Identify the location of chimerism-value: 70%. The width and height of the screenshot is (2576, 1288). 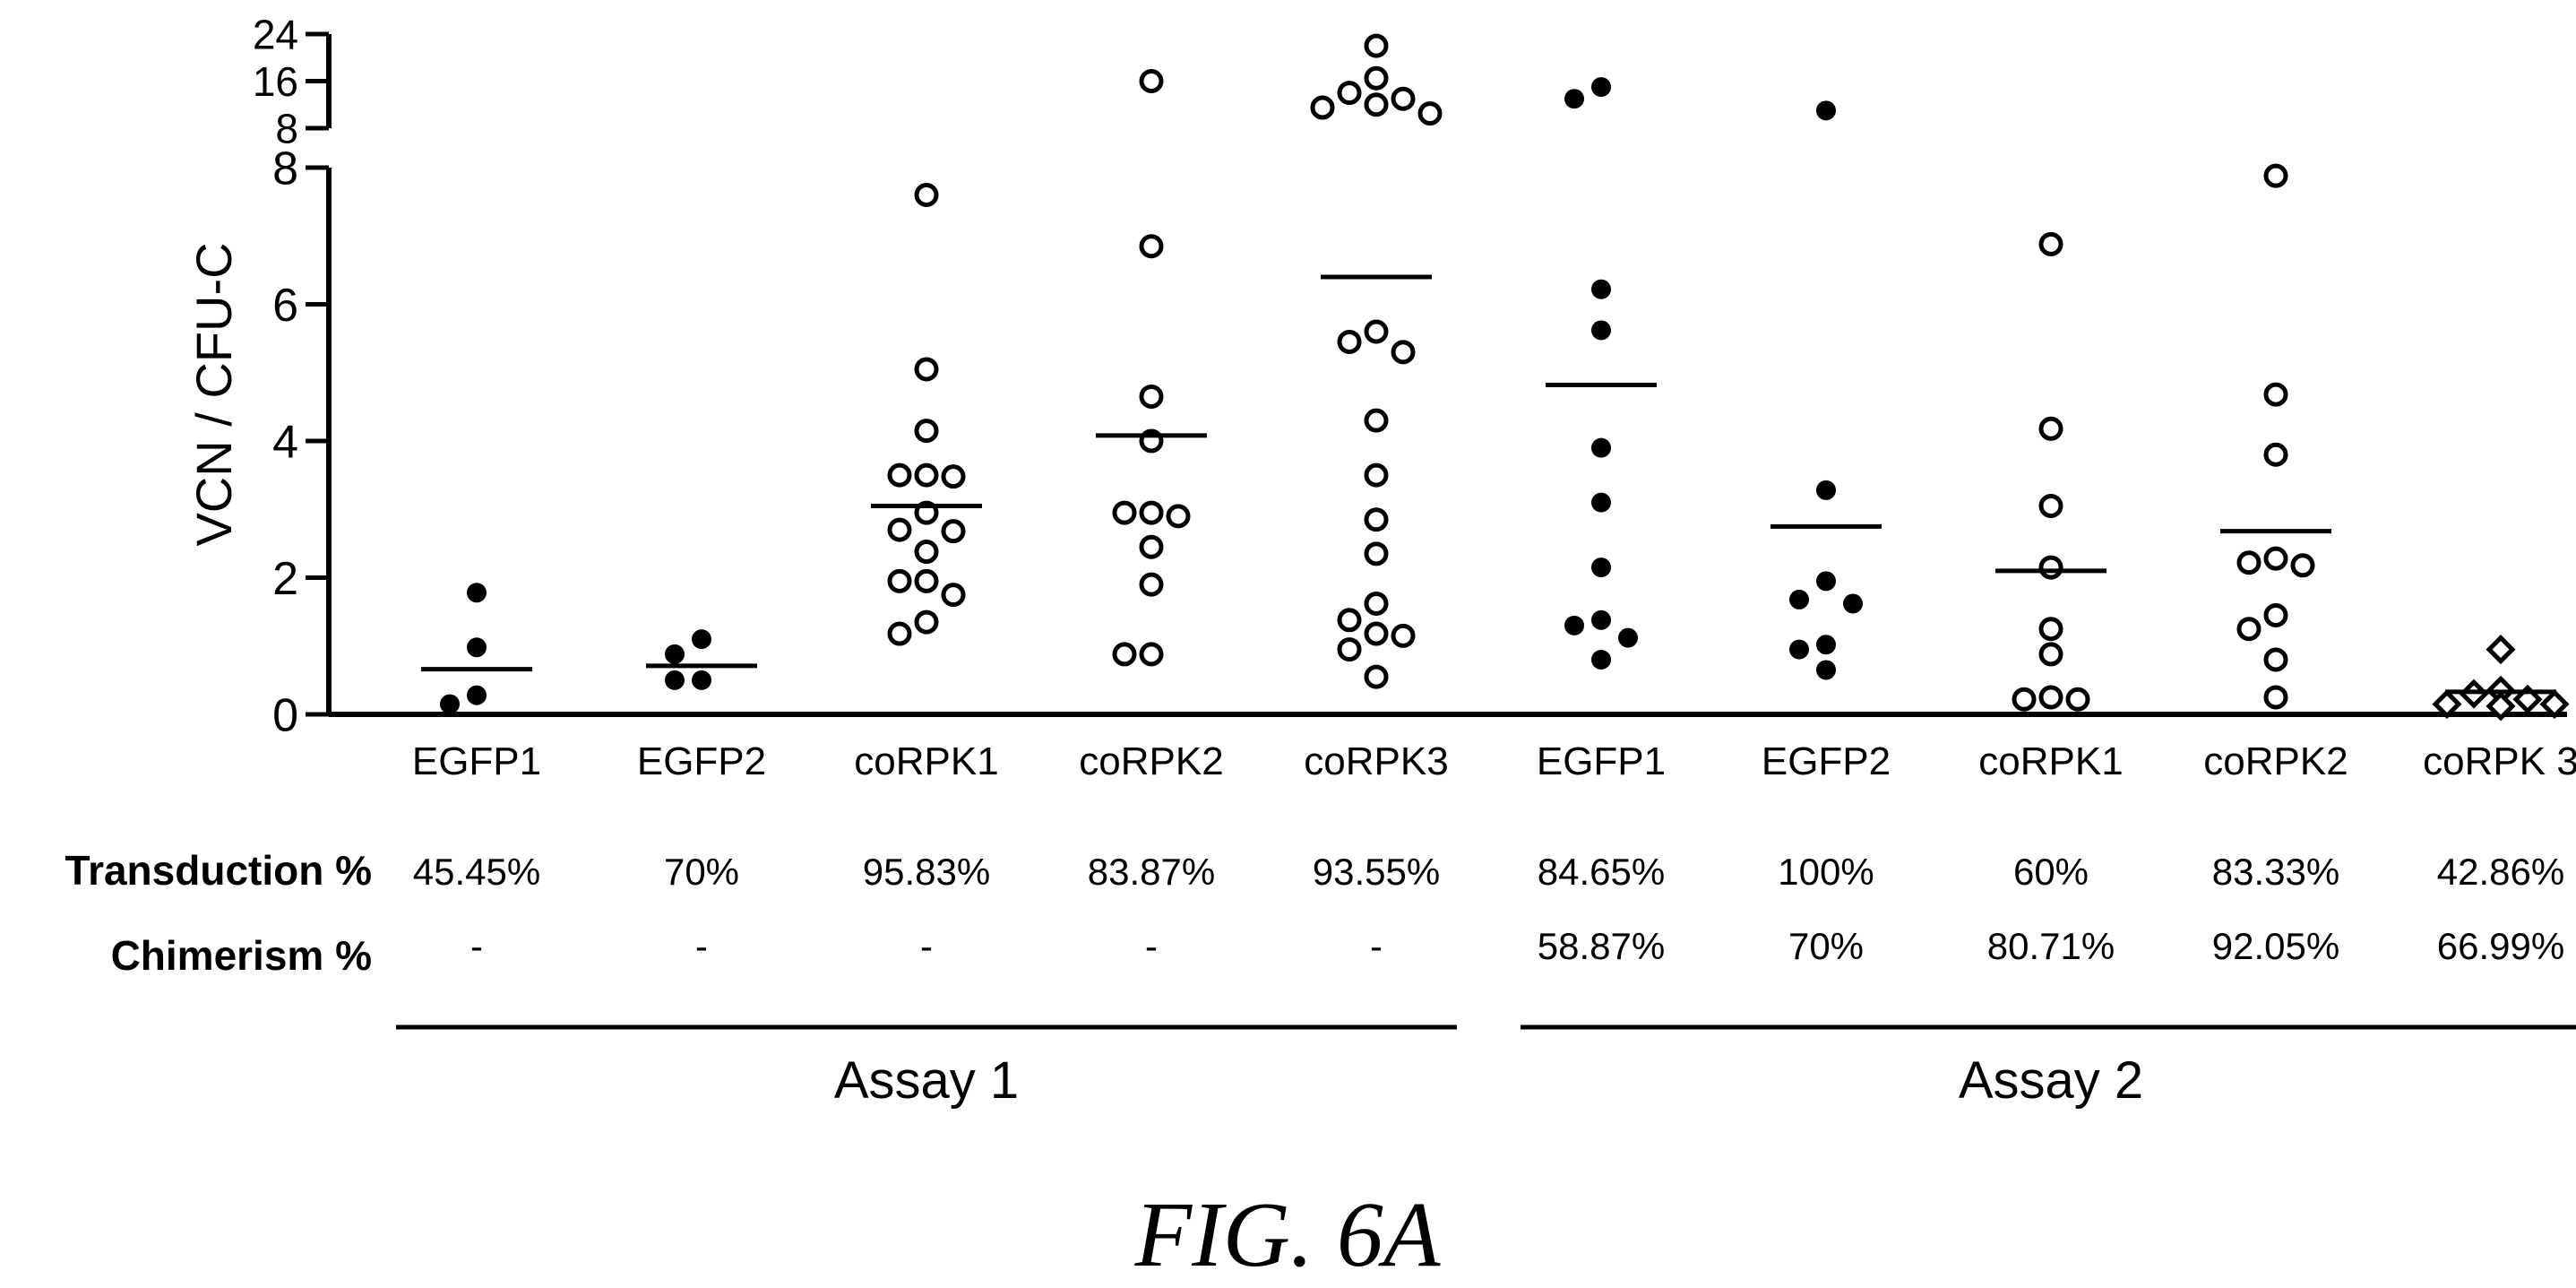
(1826, 946).